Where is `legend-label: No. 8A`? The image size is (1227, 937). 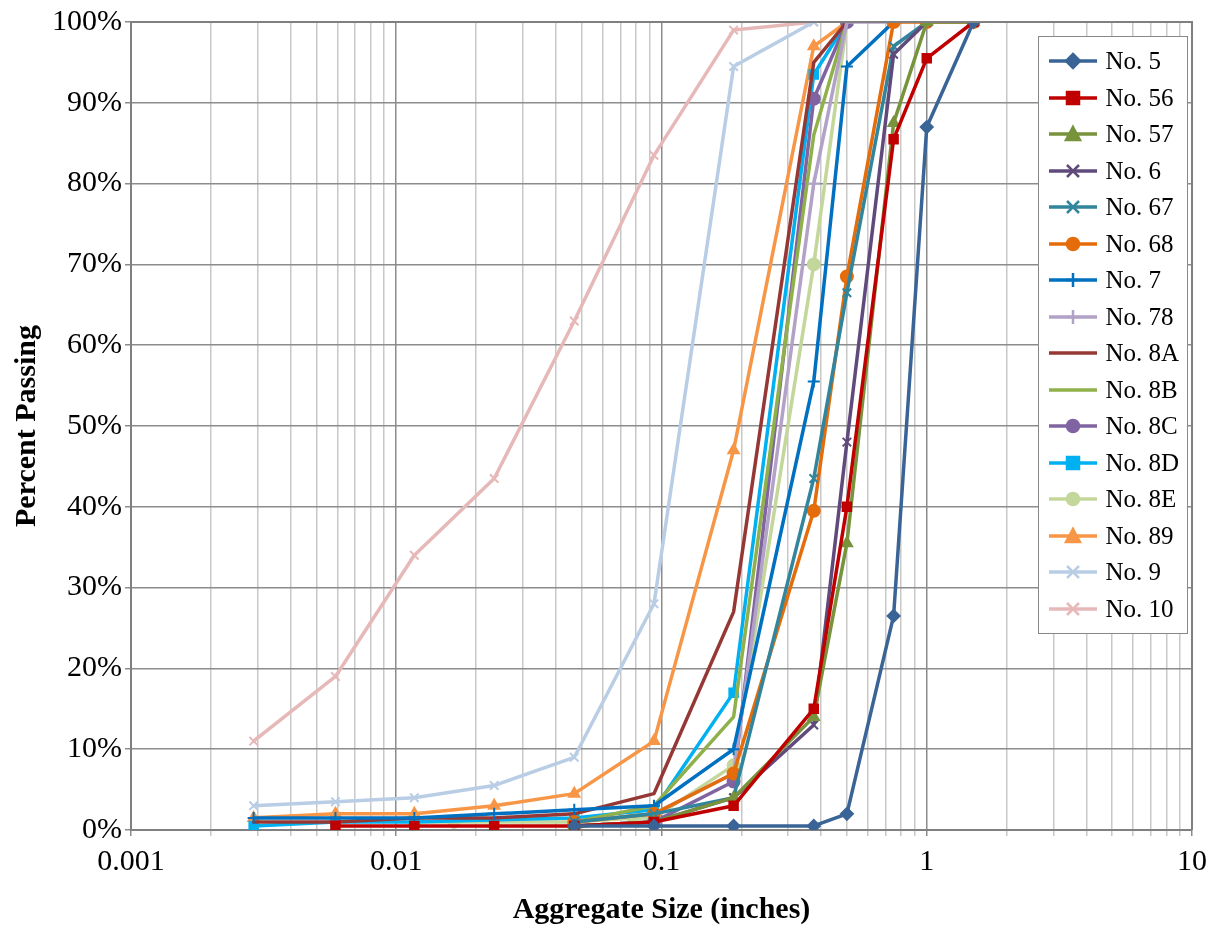
legend-label: No. 8A is located at coordinates (1142, 353).